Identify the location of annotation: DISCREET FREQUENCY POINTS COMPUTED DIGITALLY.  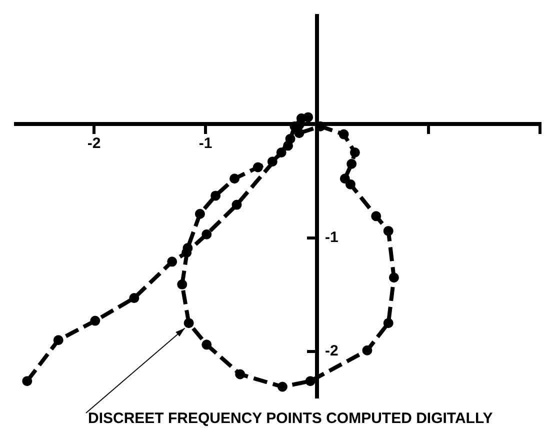
(290, 419).